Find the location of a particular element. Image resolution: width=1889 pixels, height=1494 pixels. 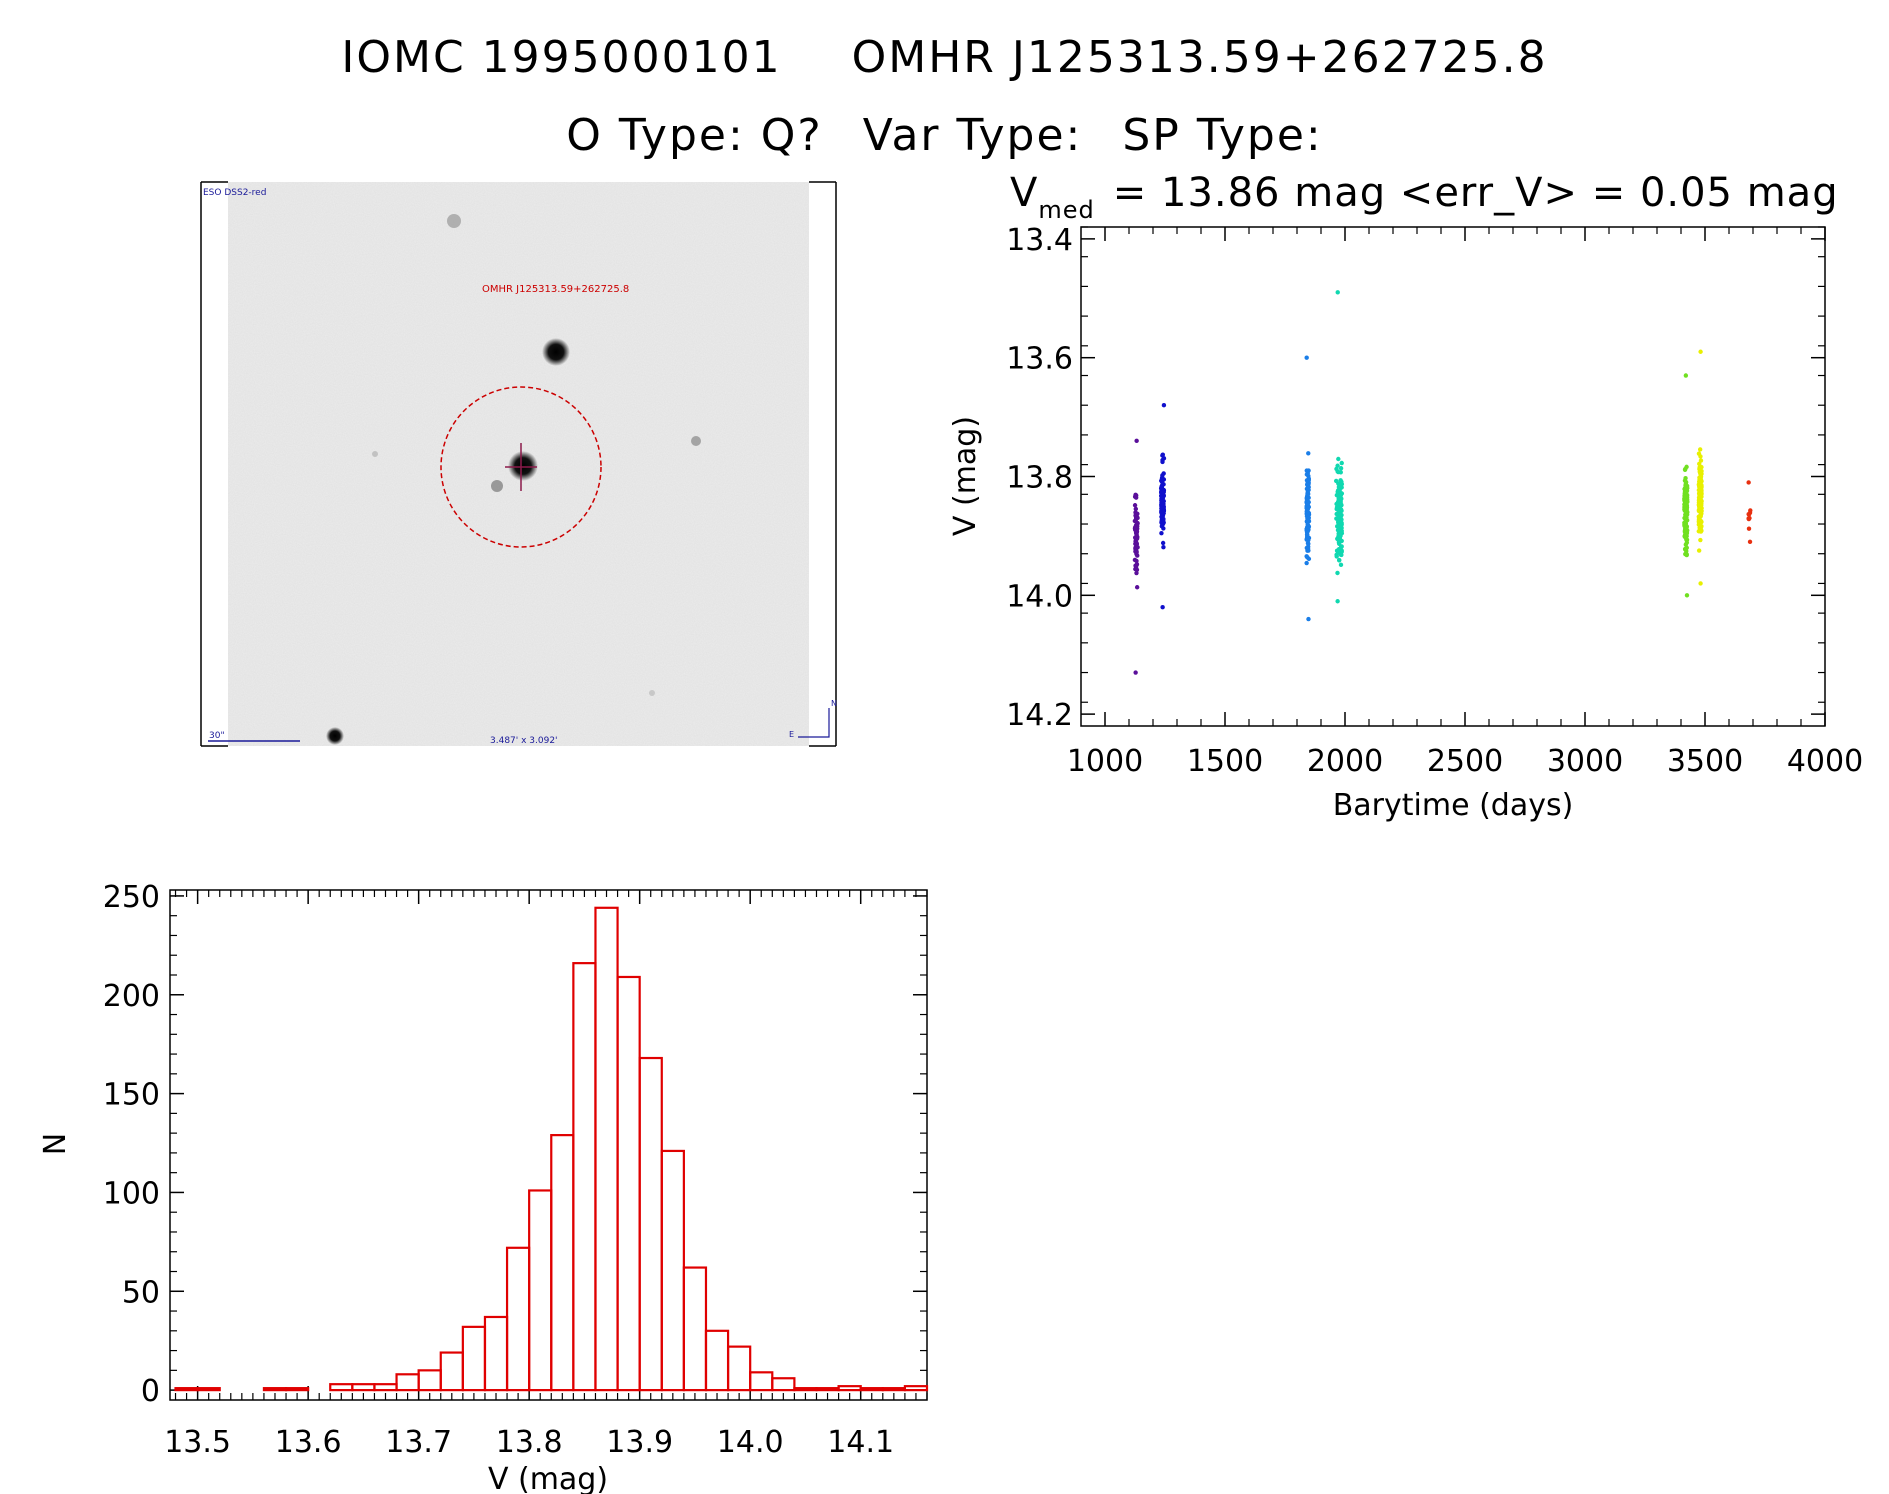

hist-ytick-label: 250 is located at coordinates (131, 897).